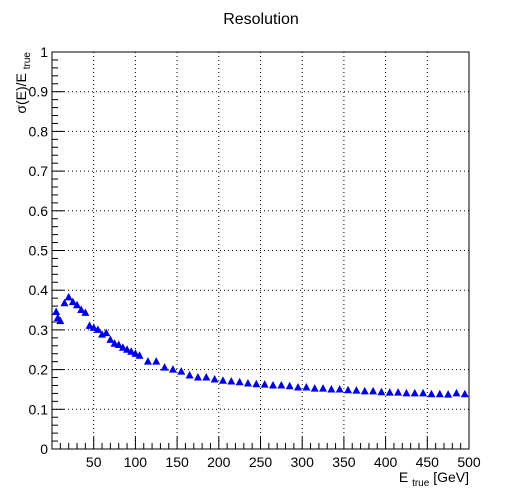 The height and width of the screenshot is (500, 523). I want to click on y-tick-label: 0.6, so click(39, 211).